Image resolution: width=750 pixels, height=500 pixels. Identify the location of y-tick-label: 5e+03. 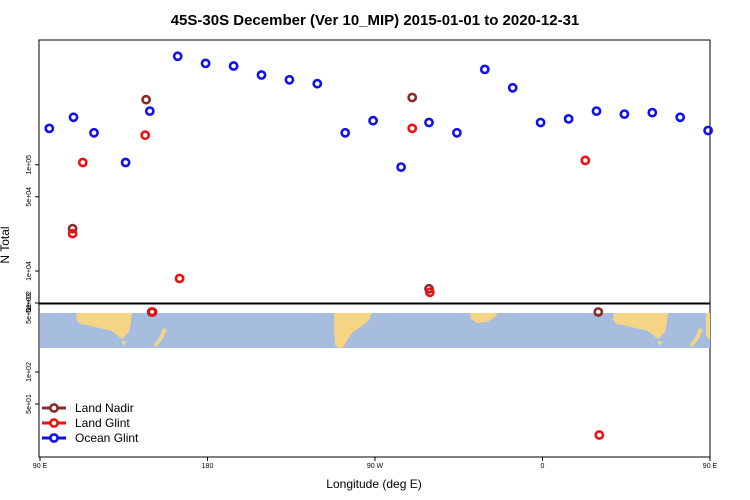
(29, 303).